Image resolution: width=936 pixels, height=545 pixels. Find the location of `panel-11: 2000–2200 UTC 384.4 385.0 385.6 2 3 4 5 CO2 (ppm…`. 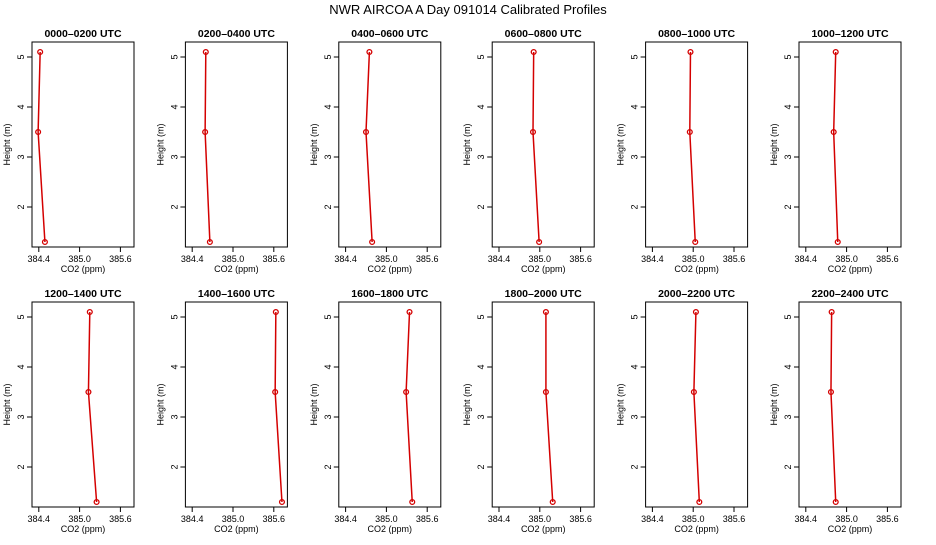

panel-11: 2000–2200 UTC 384.4 385.0 385.6 2 3 4 5 CO2 (ppm… is located at coordinates (682, 411).